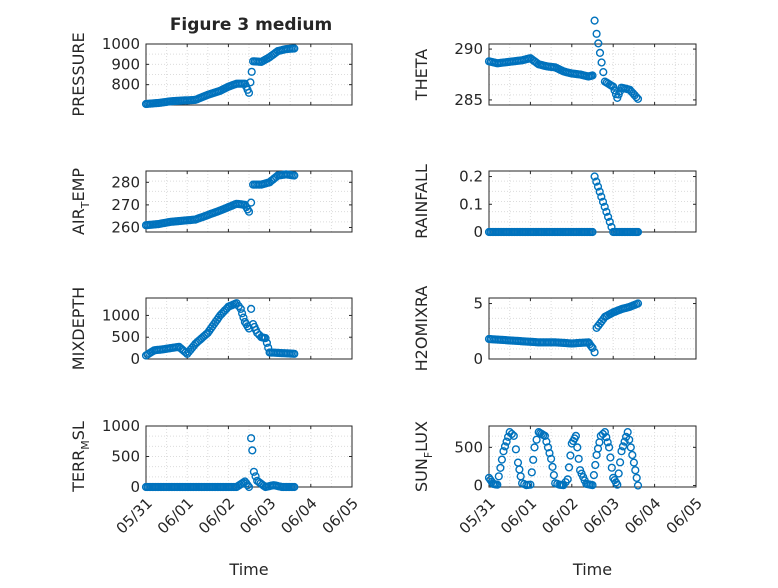 The height and width of the screenshot is (588, 778). What do you see at coordinates (554, 62) in the screenshot?
I see `panel-1: 285 290 THETA` at bounding box center [554, 62].